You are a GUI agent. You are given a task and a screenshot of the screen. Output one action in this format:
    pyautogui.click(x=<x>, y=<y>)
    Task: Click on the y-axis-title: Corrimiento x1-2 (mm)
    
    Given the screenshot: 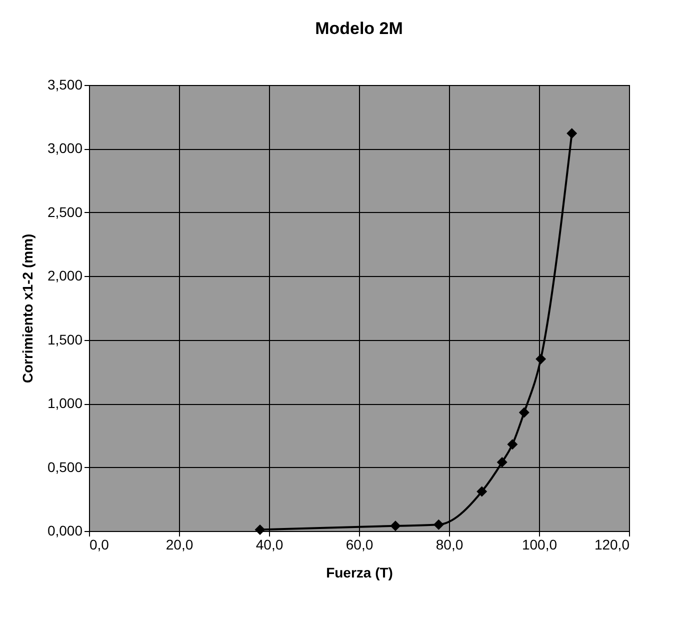 What is the action you would take?
    pyautogui.click(x=27, y=309)
    